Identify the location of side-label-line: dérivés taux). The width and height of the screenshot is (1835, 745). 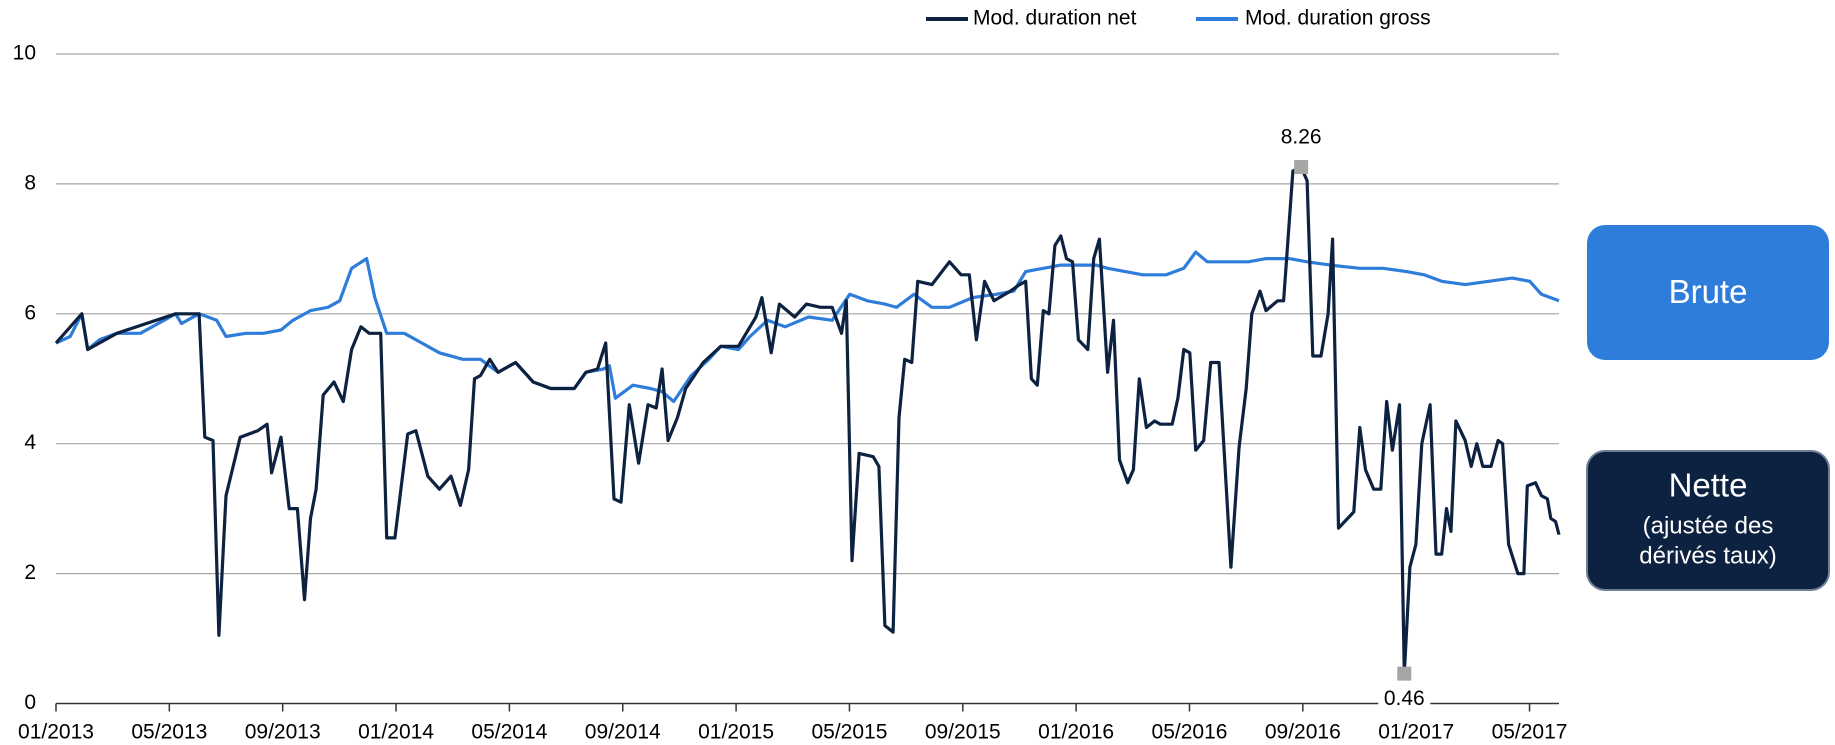
(1707, 555).